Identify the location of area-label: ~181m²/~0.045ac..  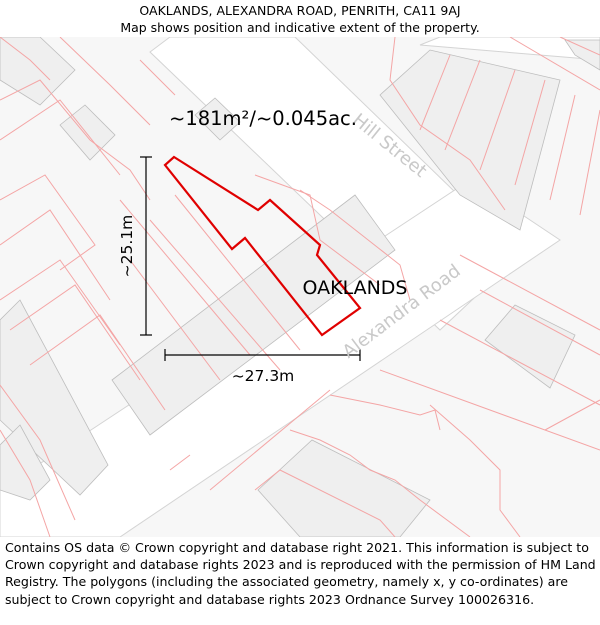
(263, 118).